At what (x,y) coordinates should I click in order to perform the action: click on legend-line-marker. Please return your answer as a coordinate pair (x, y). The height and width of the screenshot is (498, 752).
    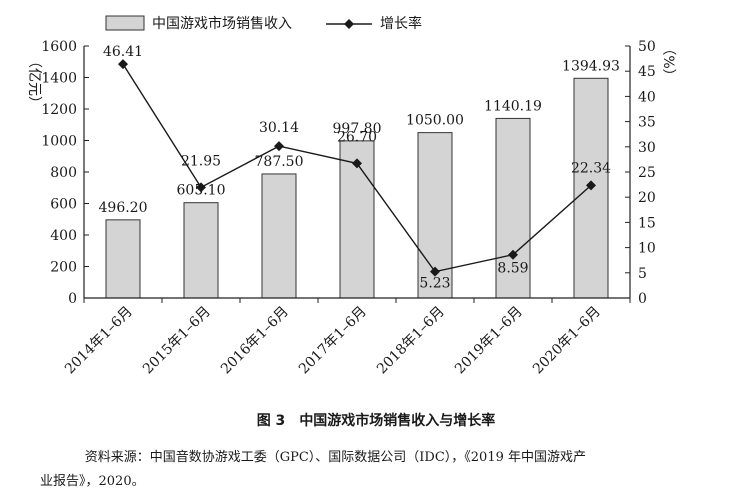
    Looking at the image, I should click on (349, 24).